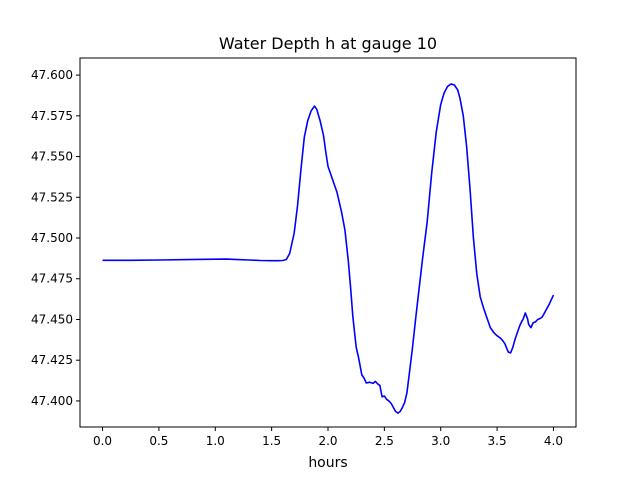 The image size is (640, 484). Describe the element at coordinates (497, 441) in the screenshot. I see `x-tick-label: 3.5` at that location.